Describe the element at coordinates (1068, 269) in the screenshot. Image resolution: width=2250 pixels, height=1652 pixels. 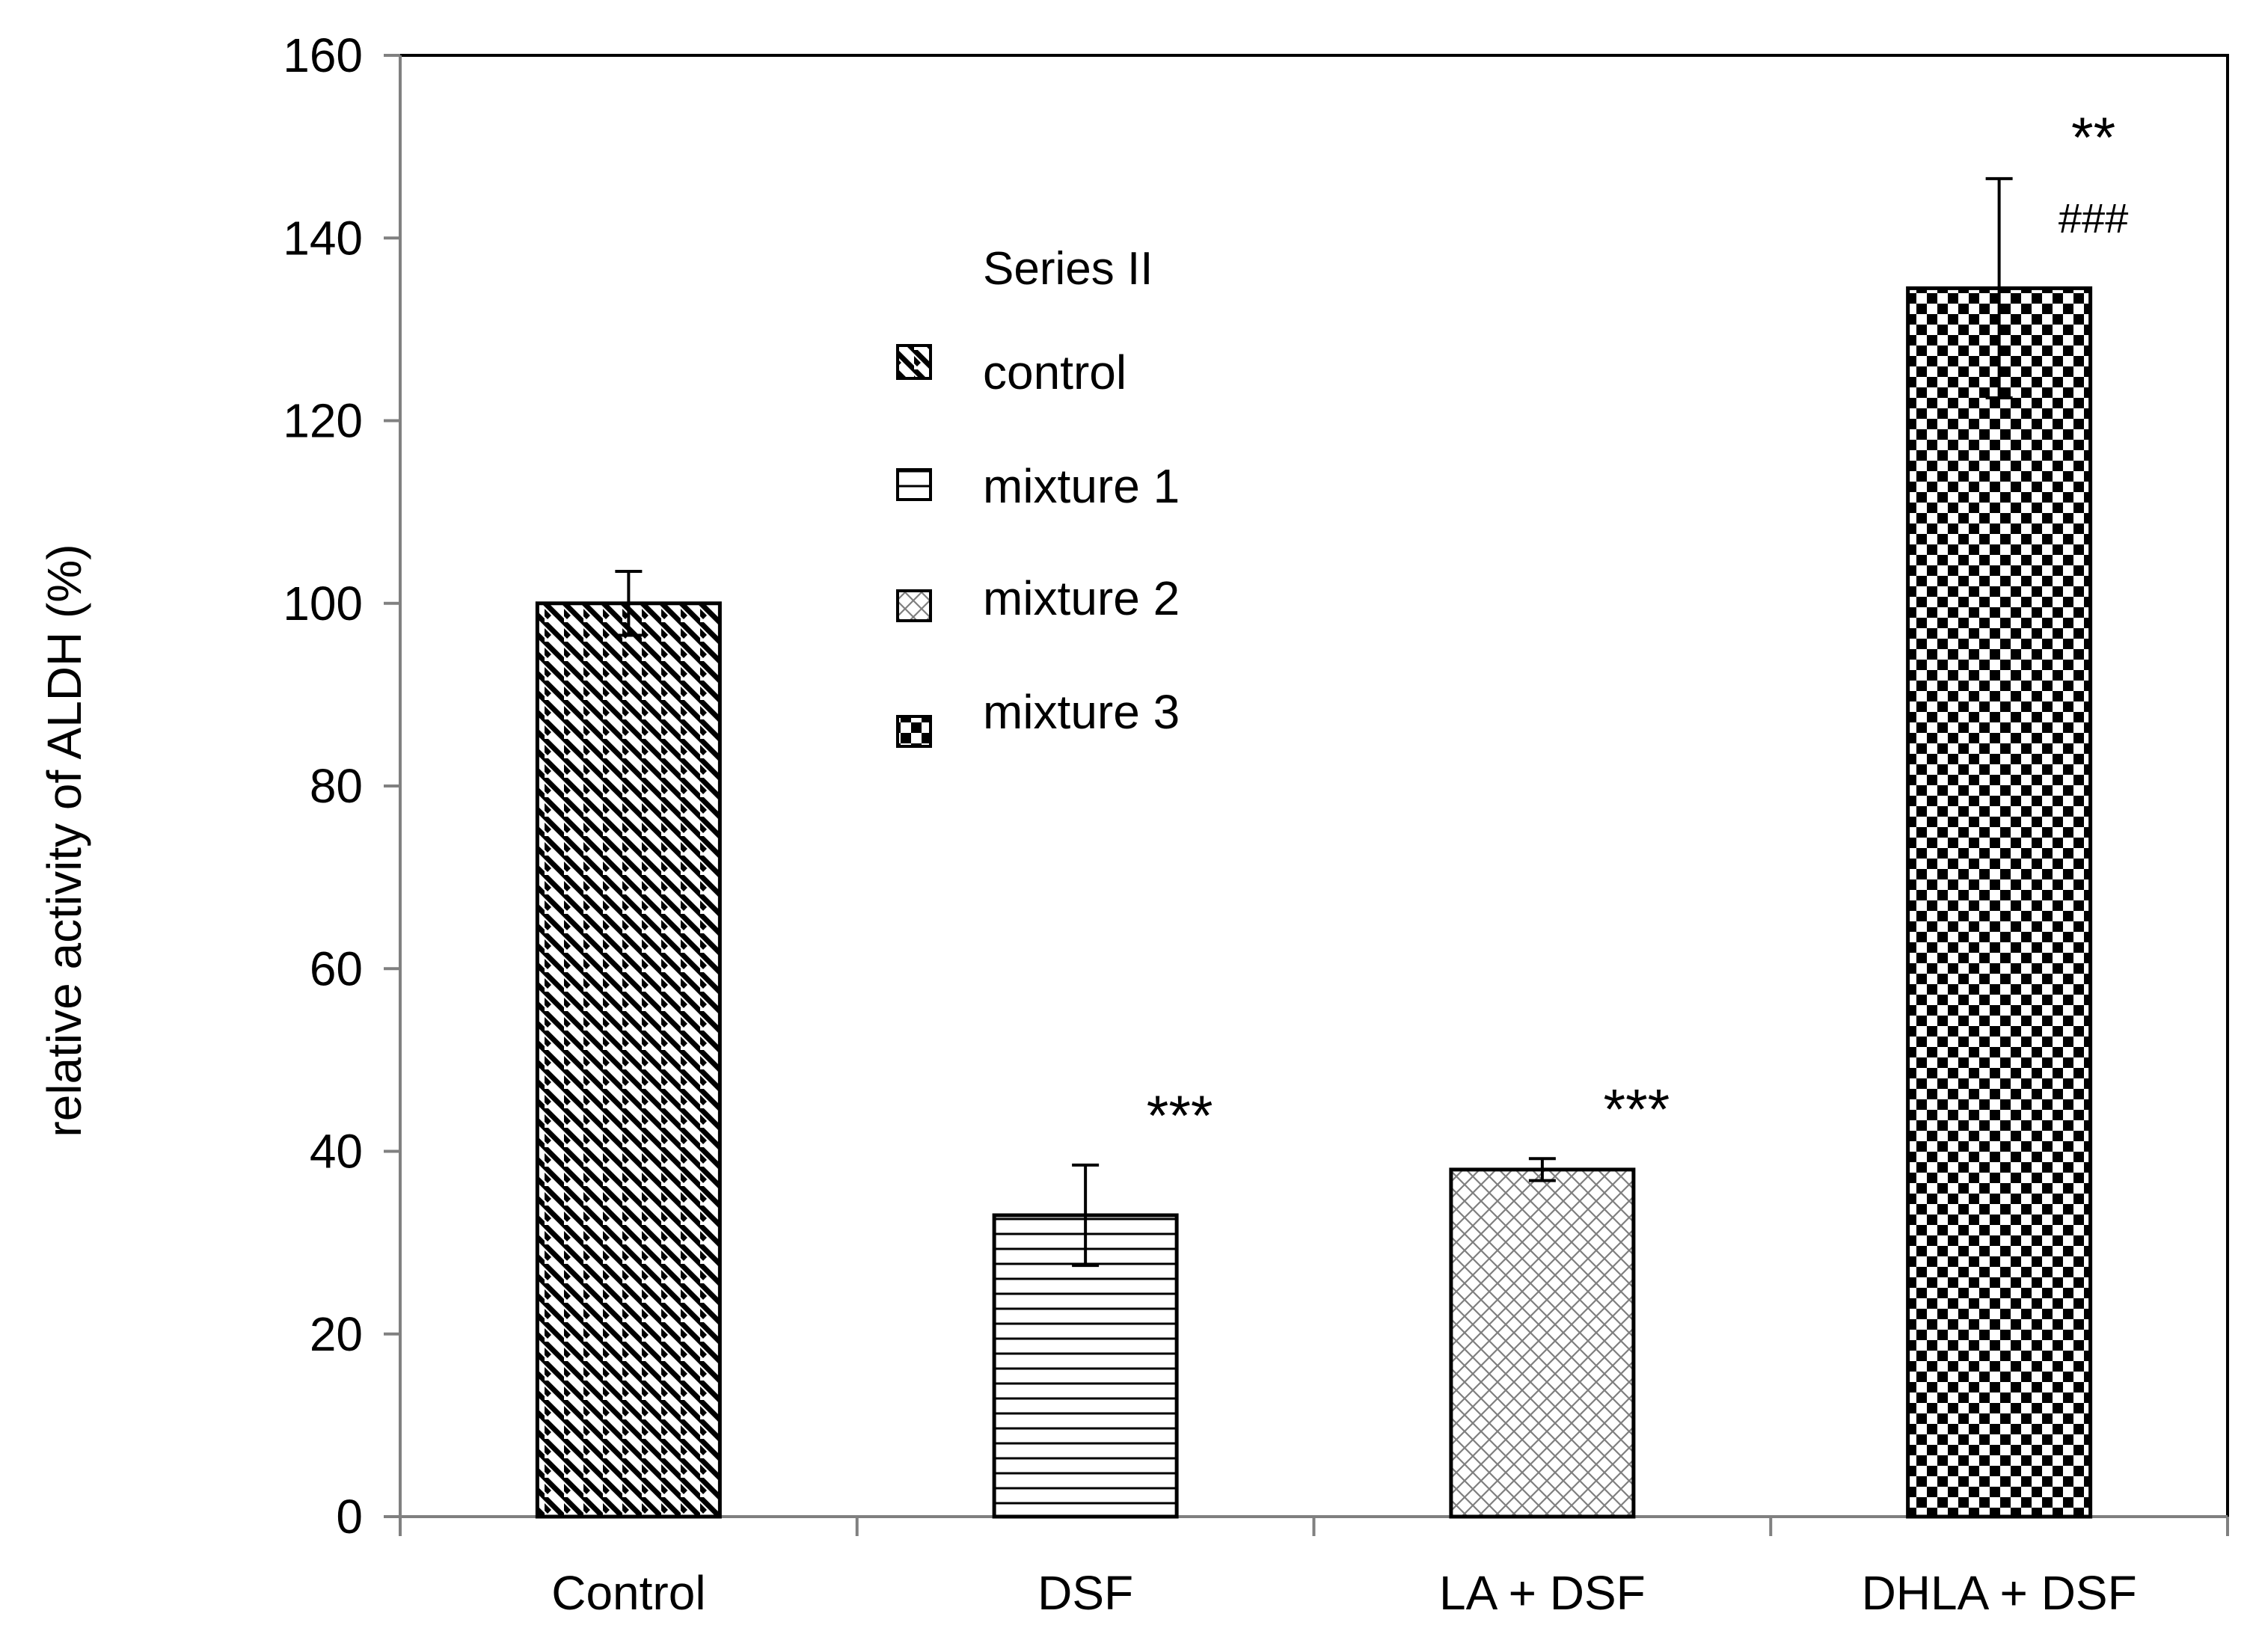
I see `legend-title: Series II` at that location.